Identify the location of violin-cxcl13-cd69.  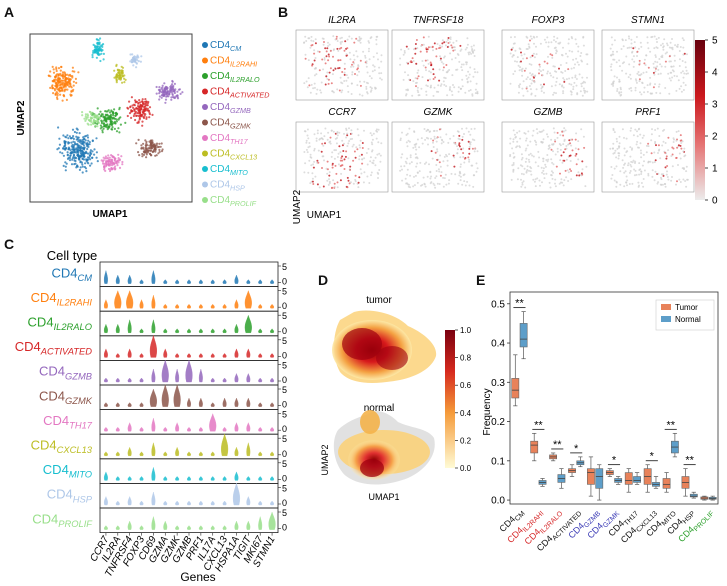
(153, 449).